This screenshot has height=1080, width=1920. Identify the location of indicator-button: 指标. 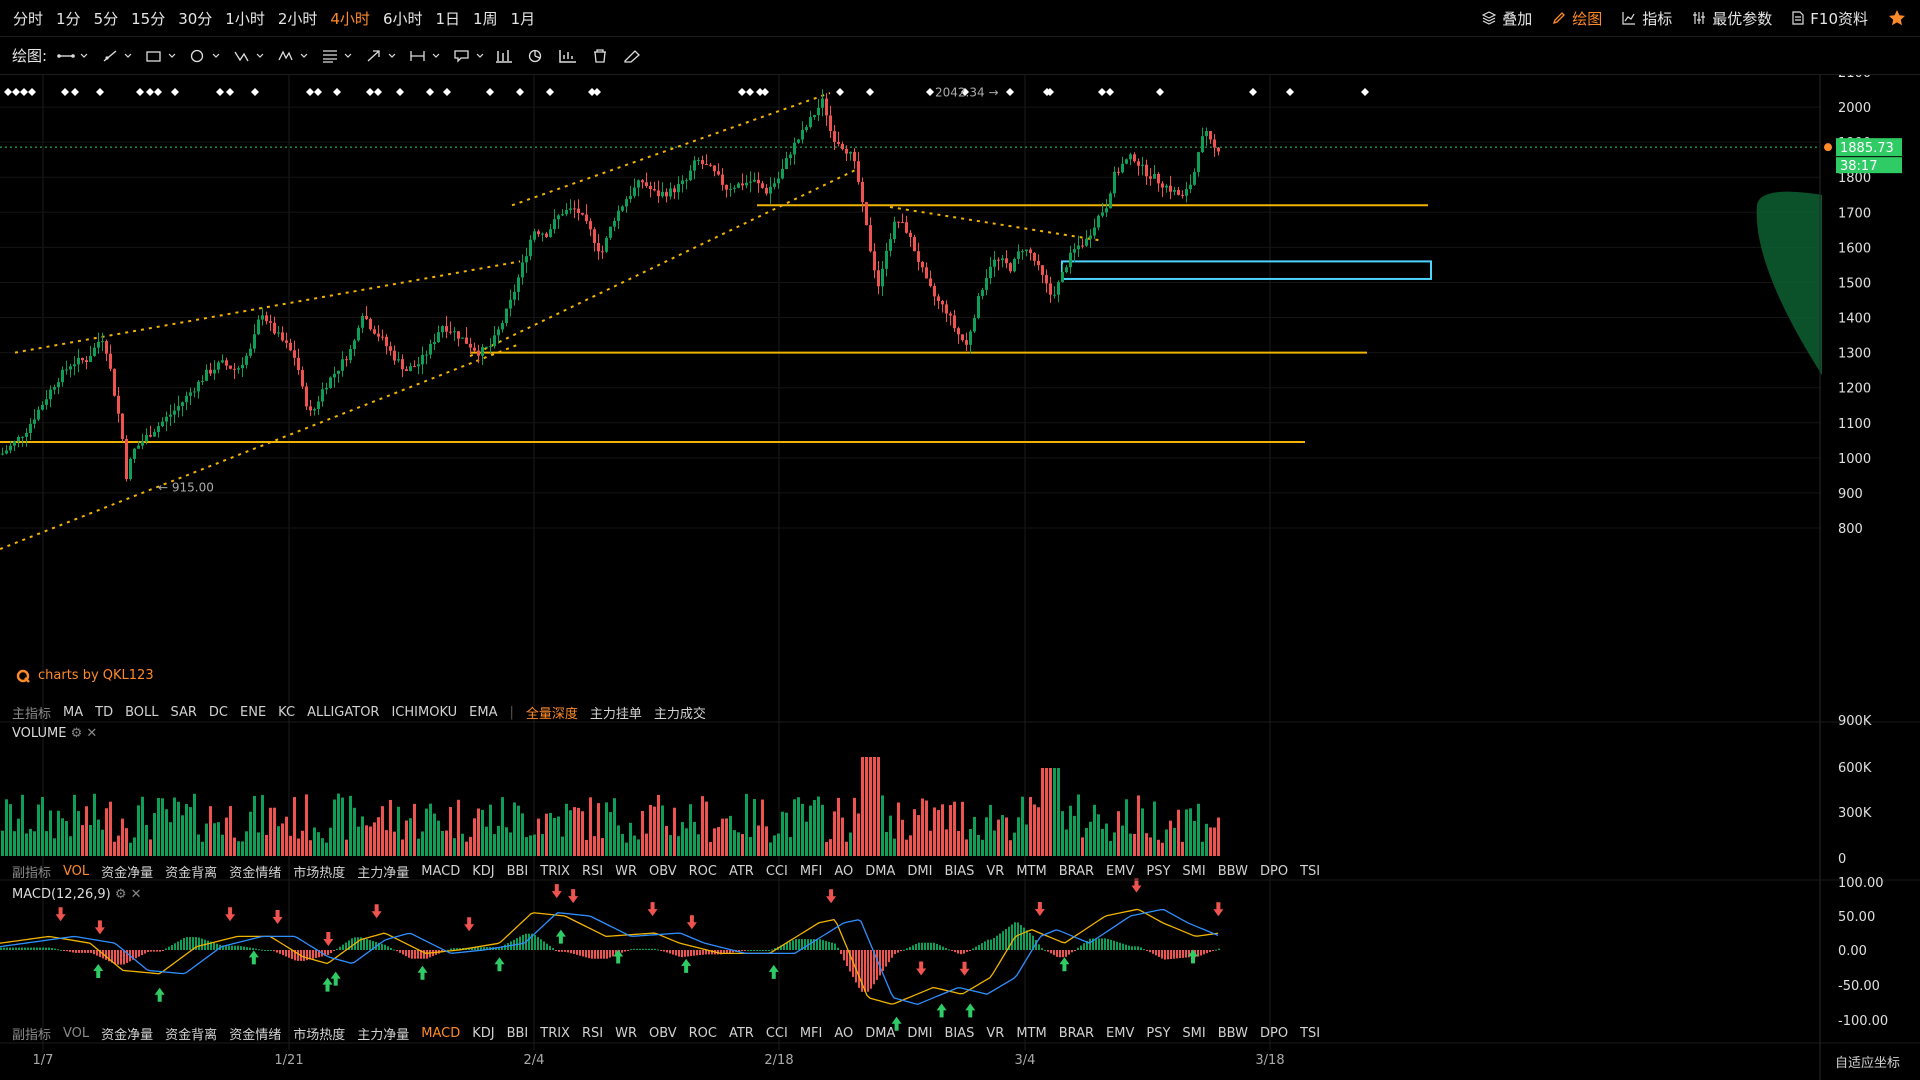
(1647, 18).